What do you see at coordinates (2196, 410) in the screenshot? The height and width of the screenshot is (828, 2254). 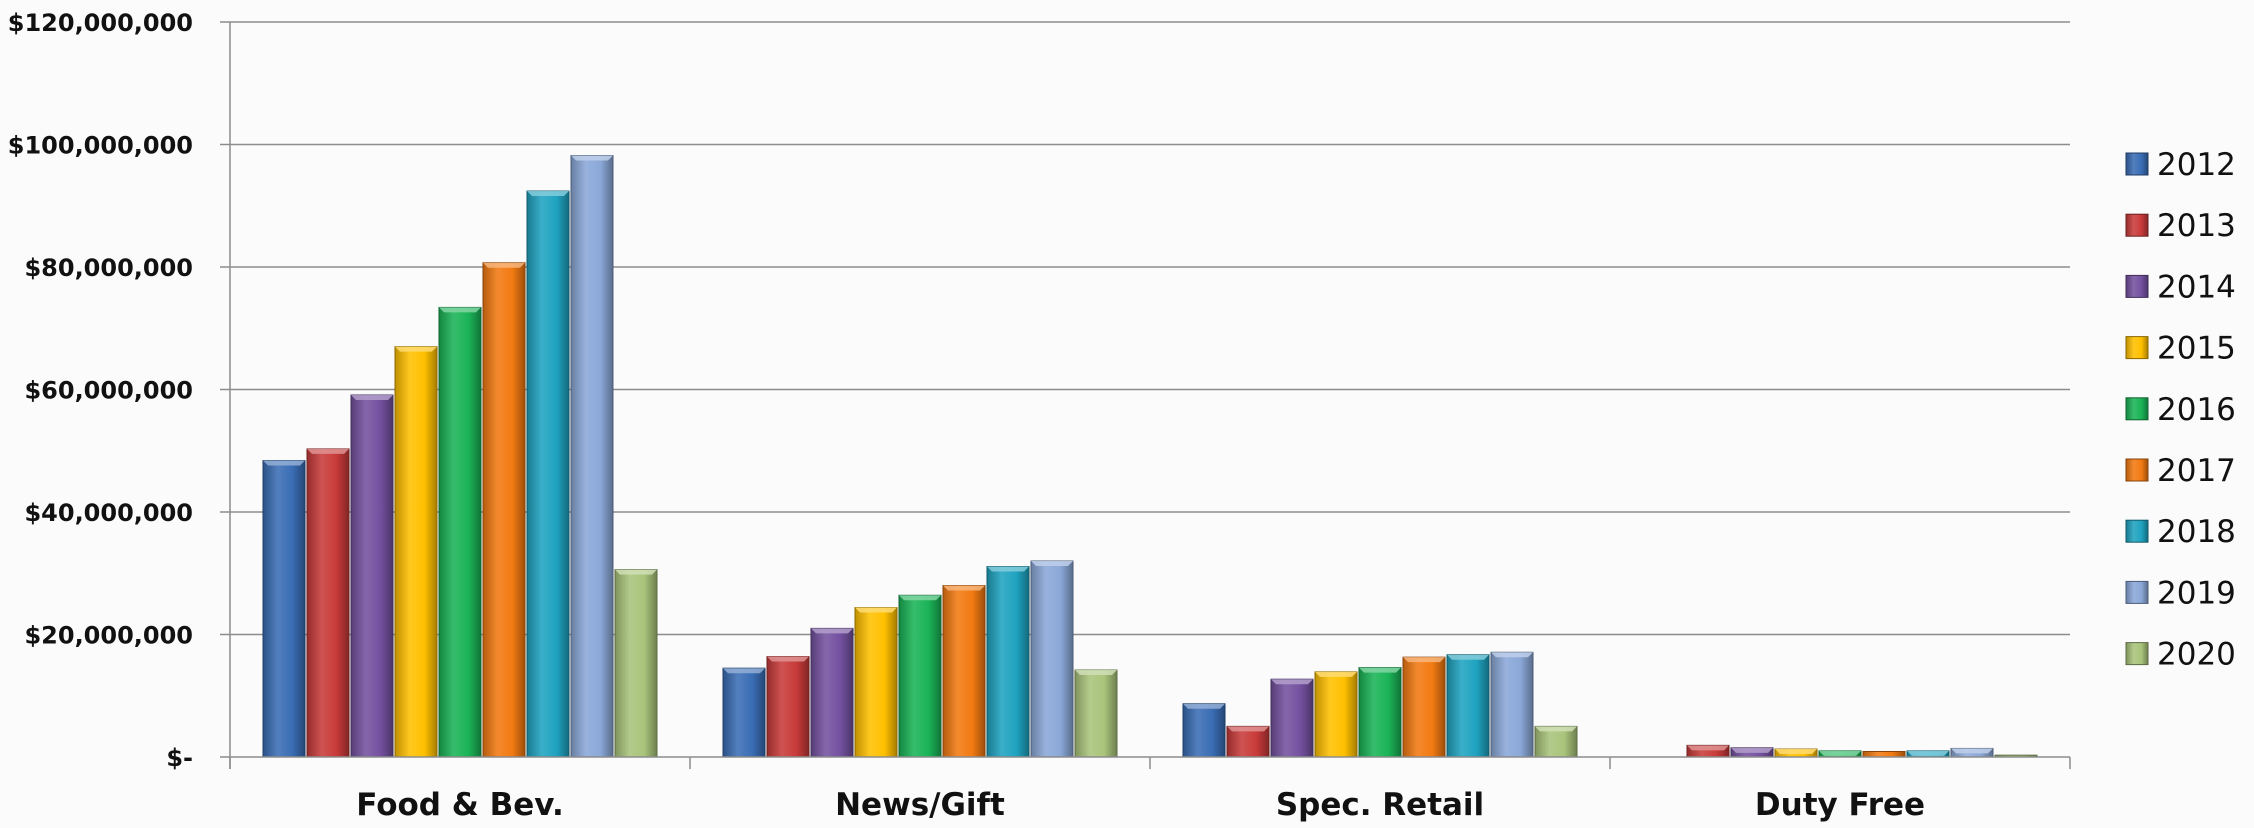 I see `legend-label: 2016` at bounding box center [2196, 410].